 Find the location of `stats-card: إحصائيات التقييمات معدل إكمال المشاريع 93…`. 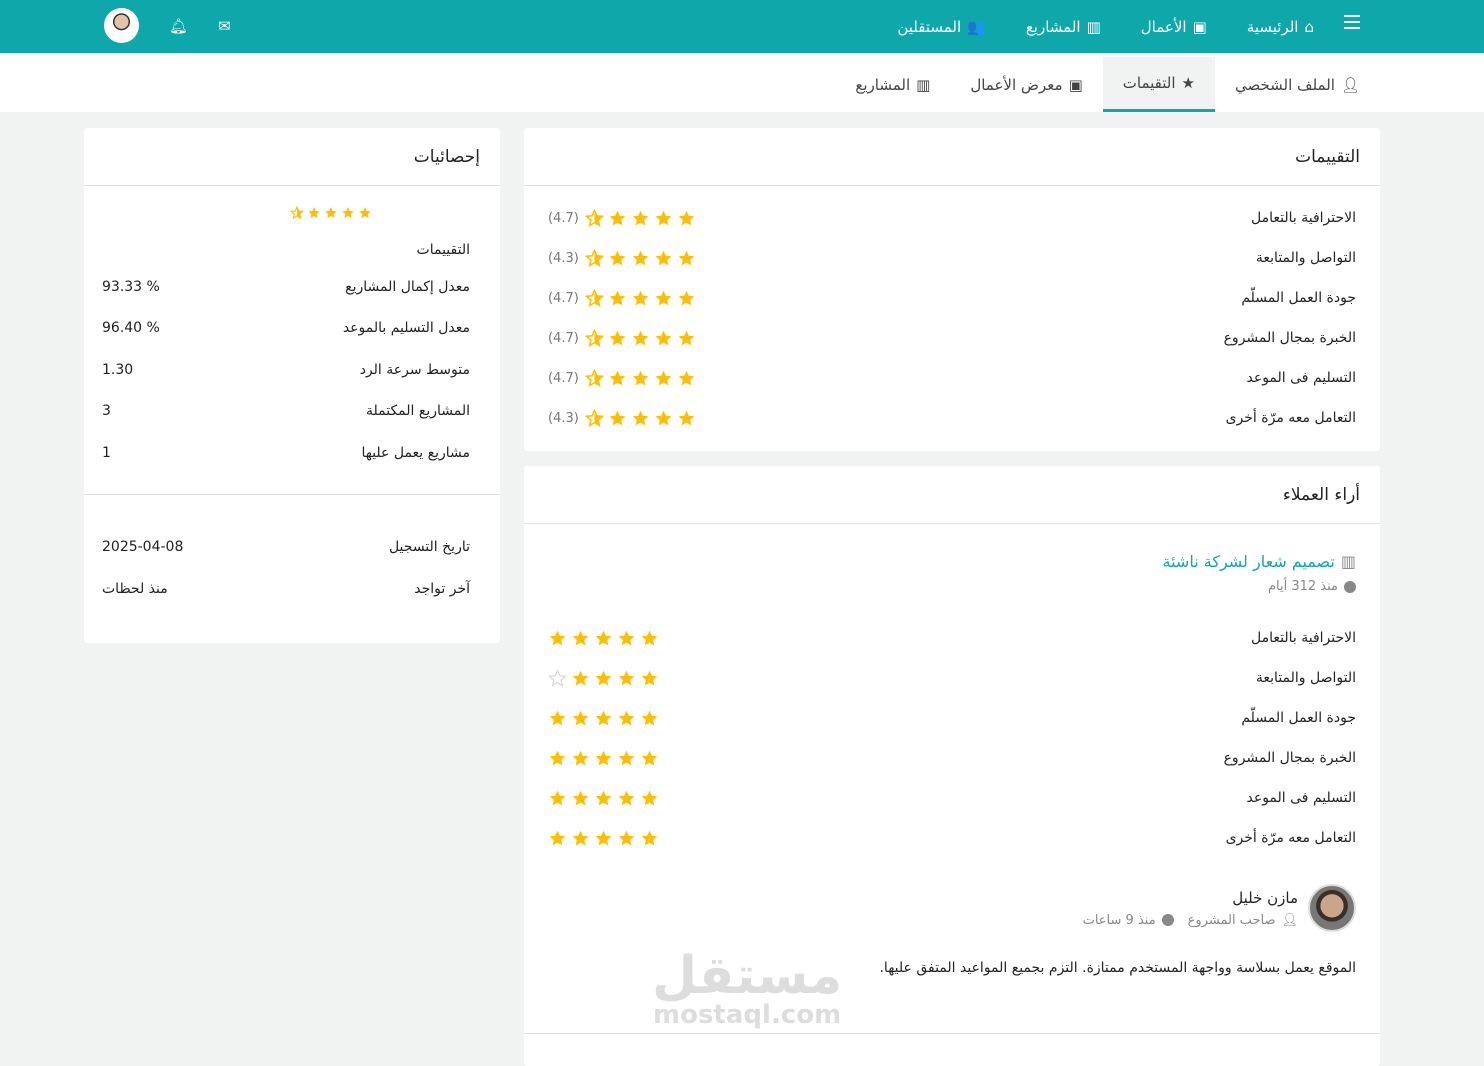

stats-card: إحصائيات التقييمات معدل إكمال المشاريع 93… is located at coordinates (292, 385).